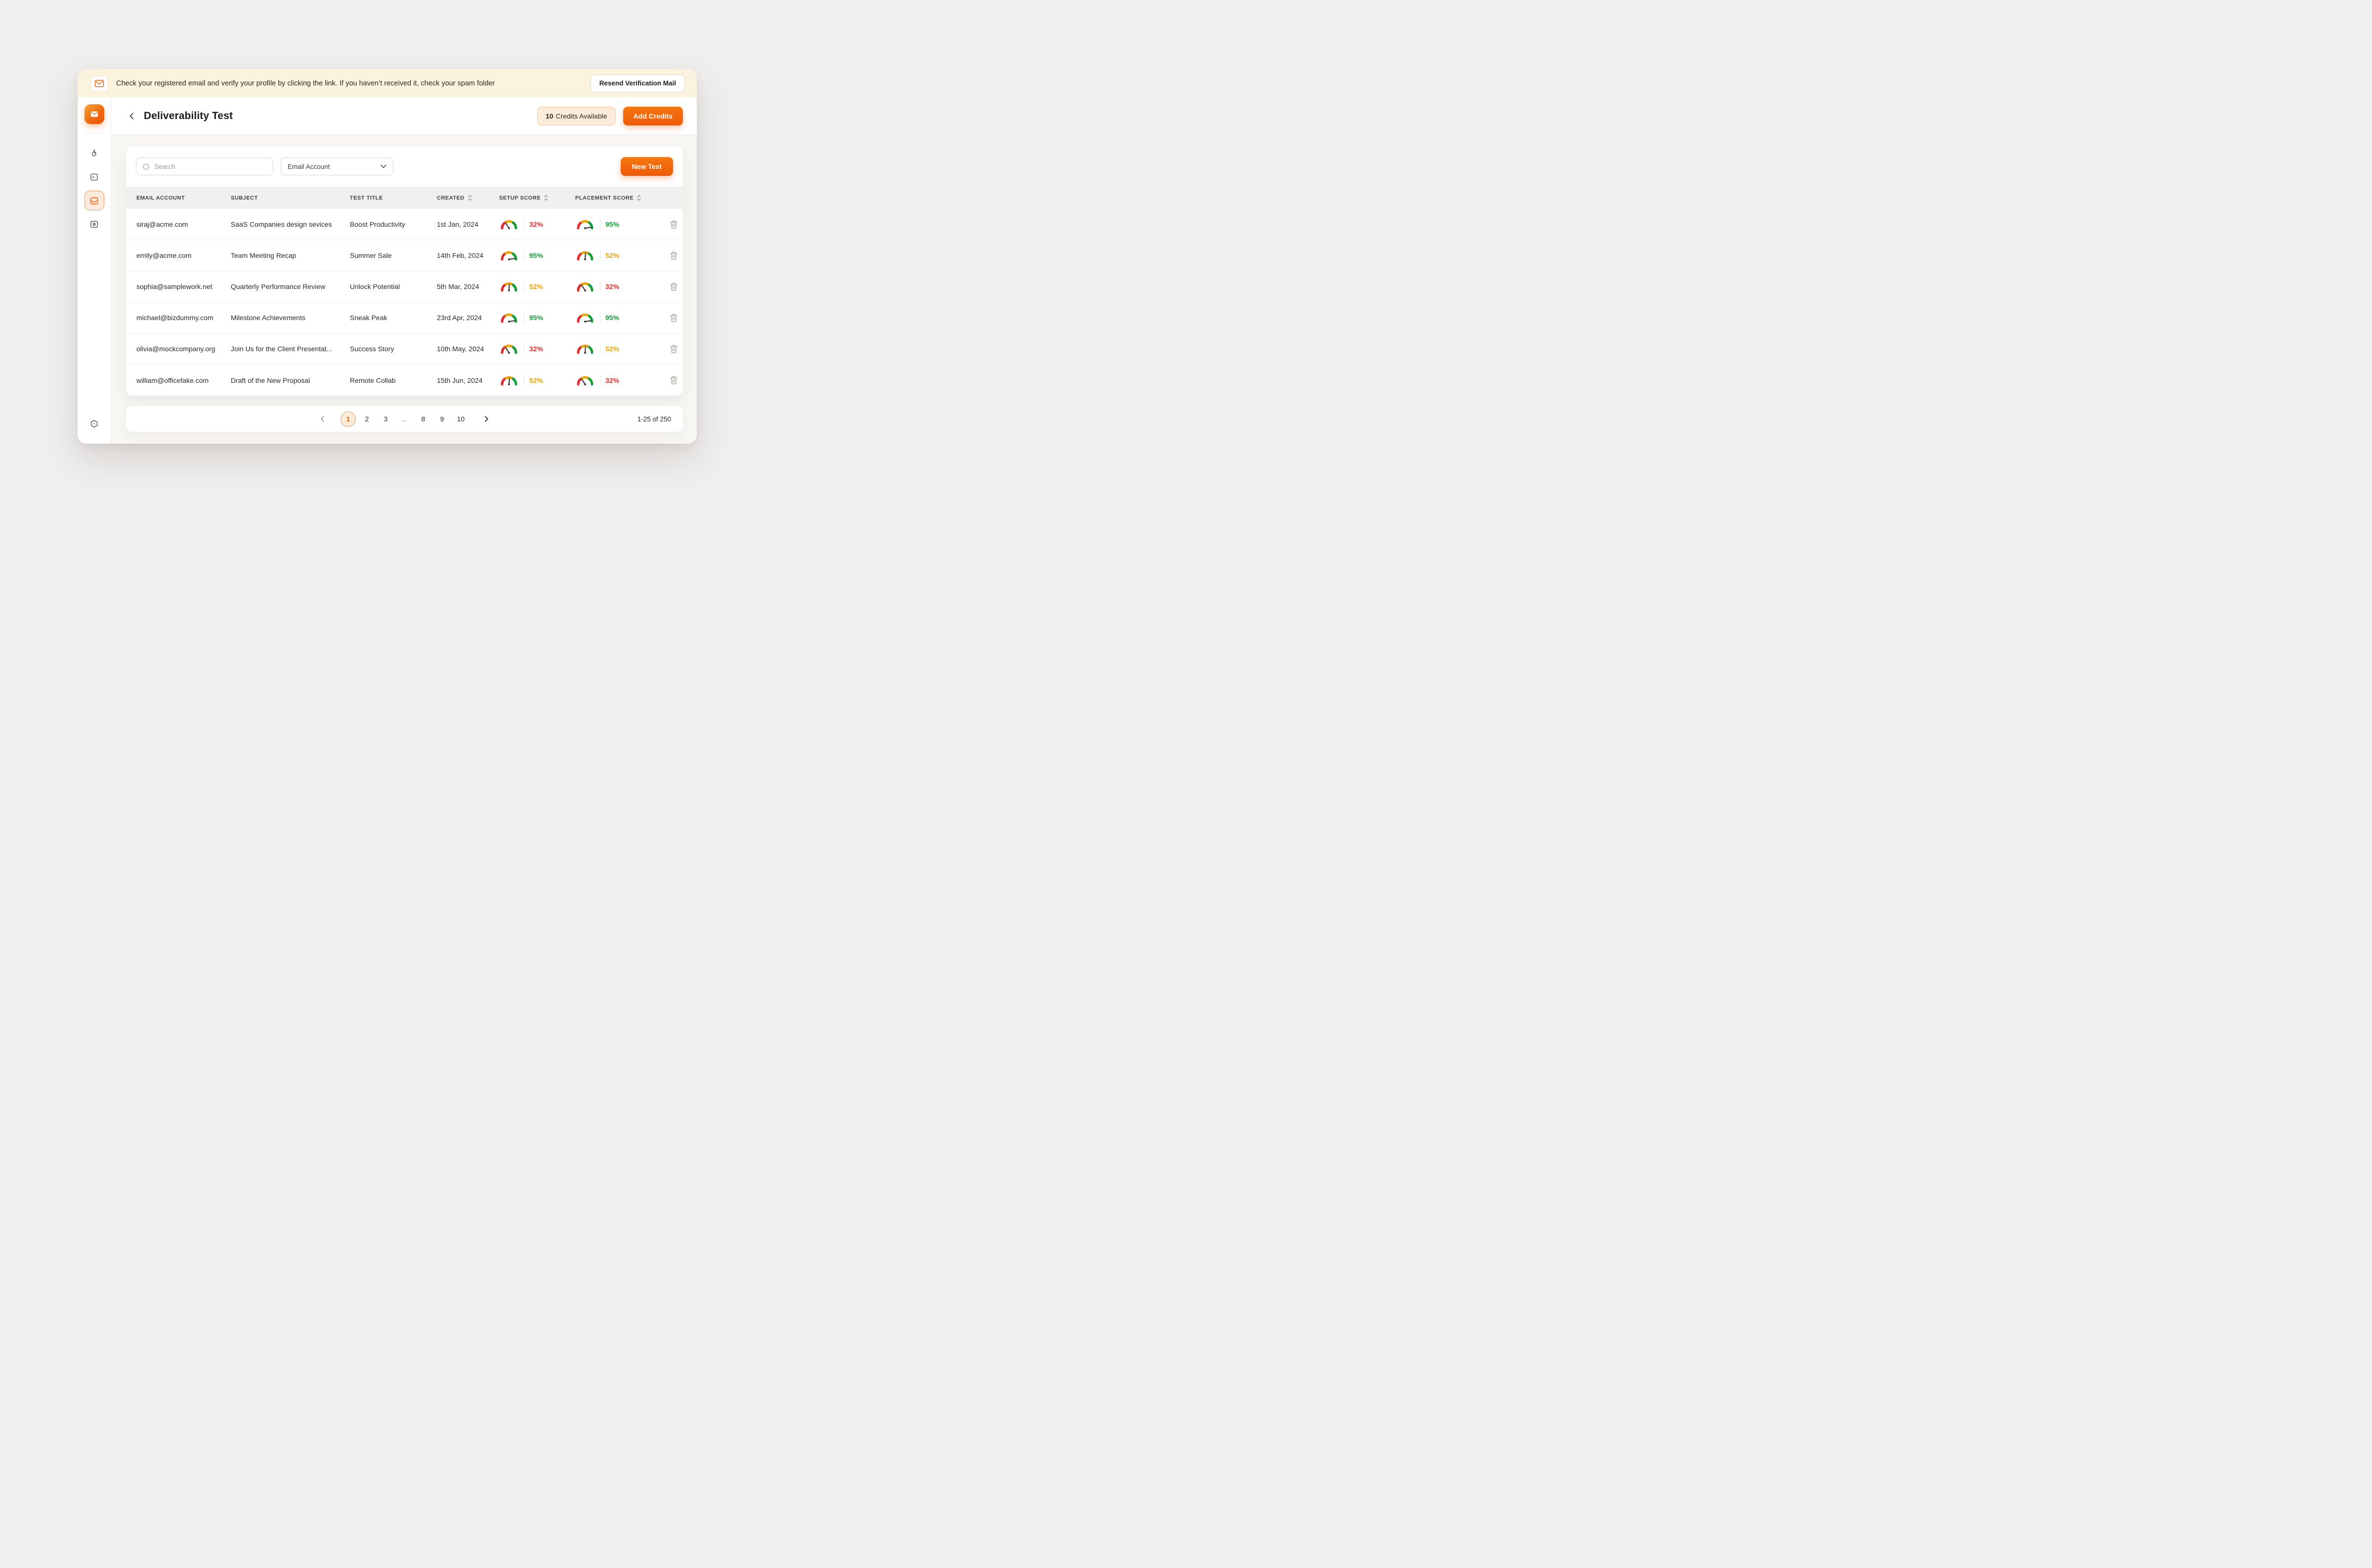 Image resolution: width=2372 pixels, height=1568 pixels. Describe the element at coordinates (621, 255) in the screenshot. I see `placement-score-cell: 52%` at that location.